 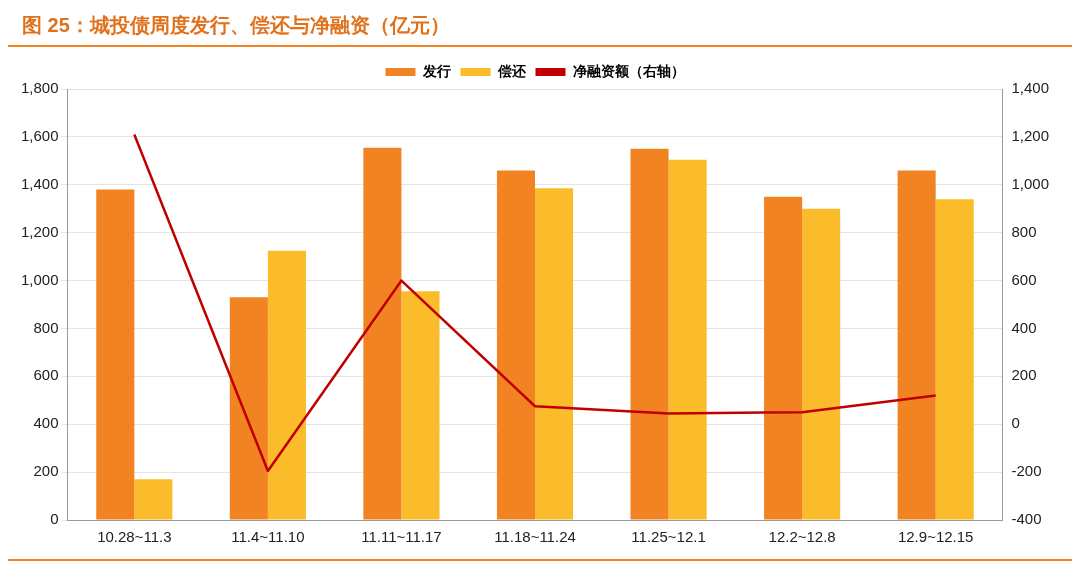 What do you see at coordinates (535, 537) in the screenshot?
I see `x-tick-label: 11.18~11.24` at bounding box center [535, 537].